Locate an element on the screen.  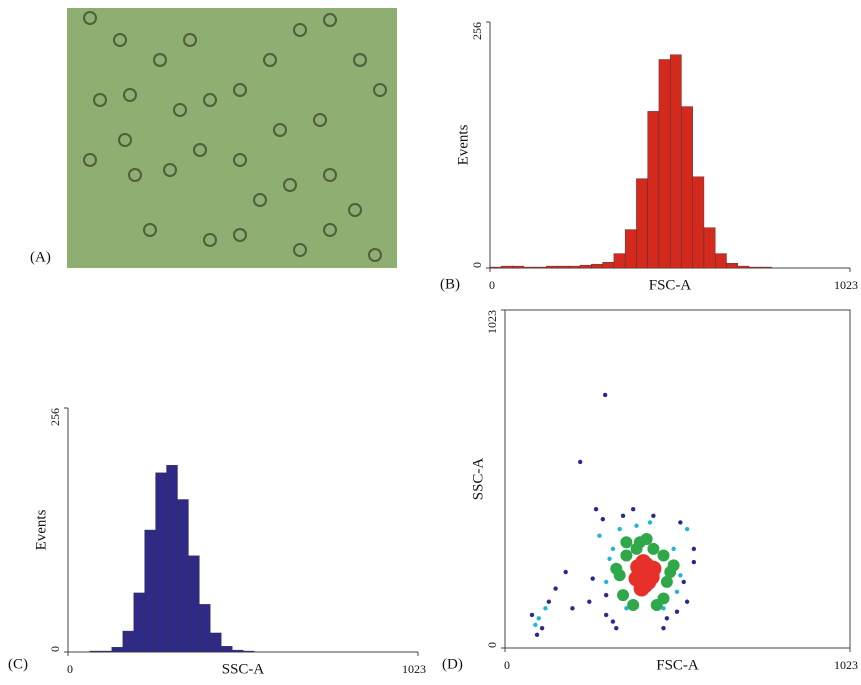
y-tick-label: 1023 is located at coordinates (492, 322).